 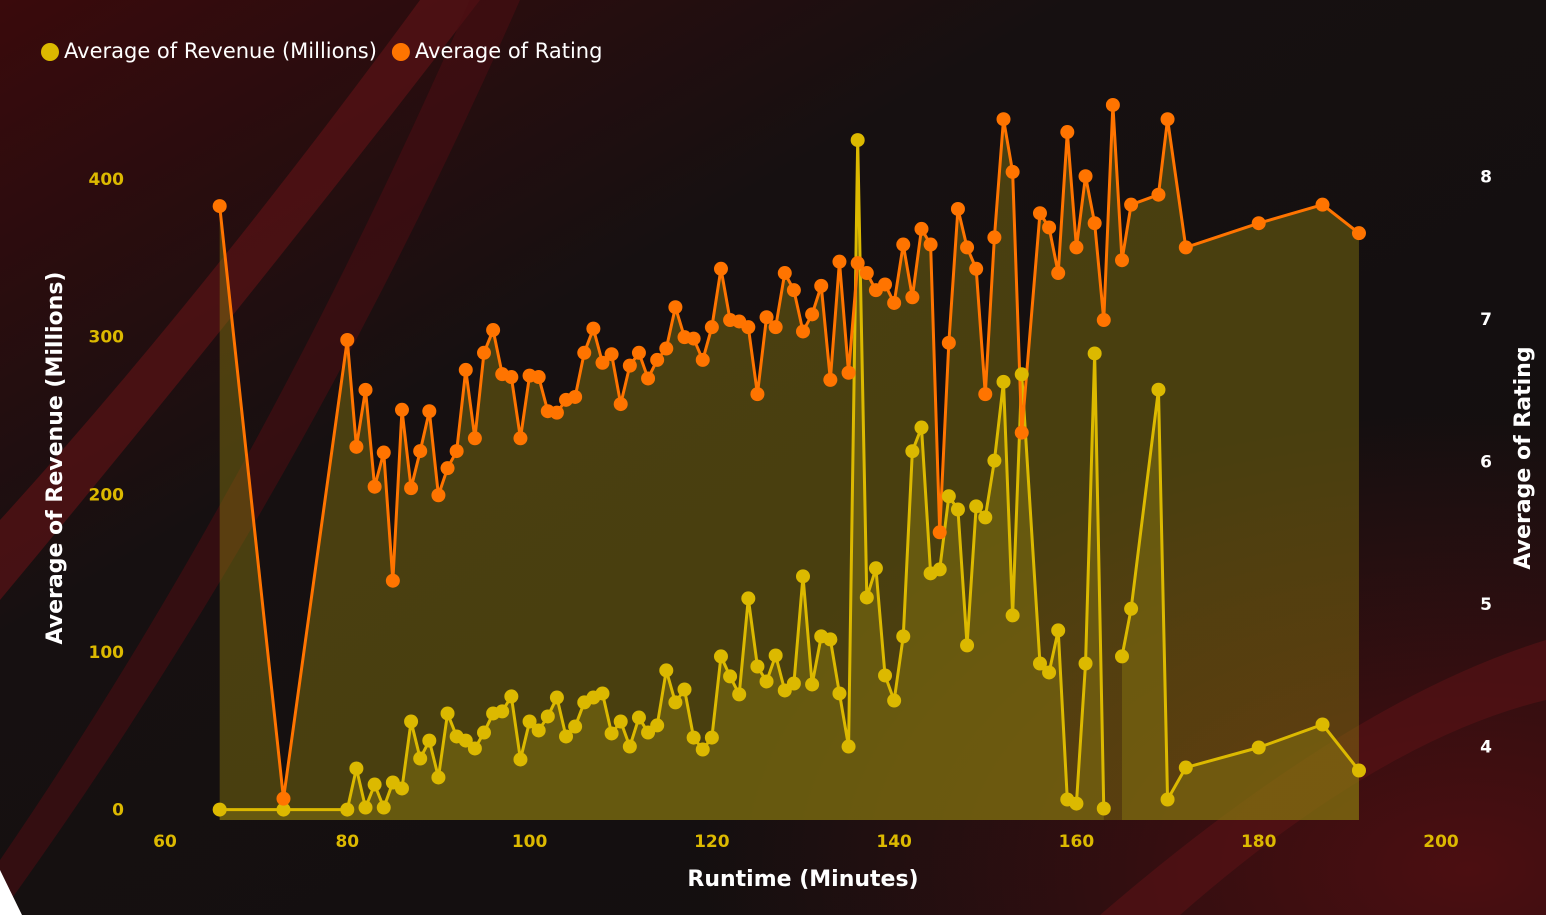 What do you see at coordinates (107, 653) in the screenshot?
I see `y-tick-label: 100` at bounding box center [107, 653].